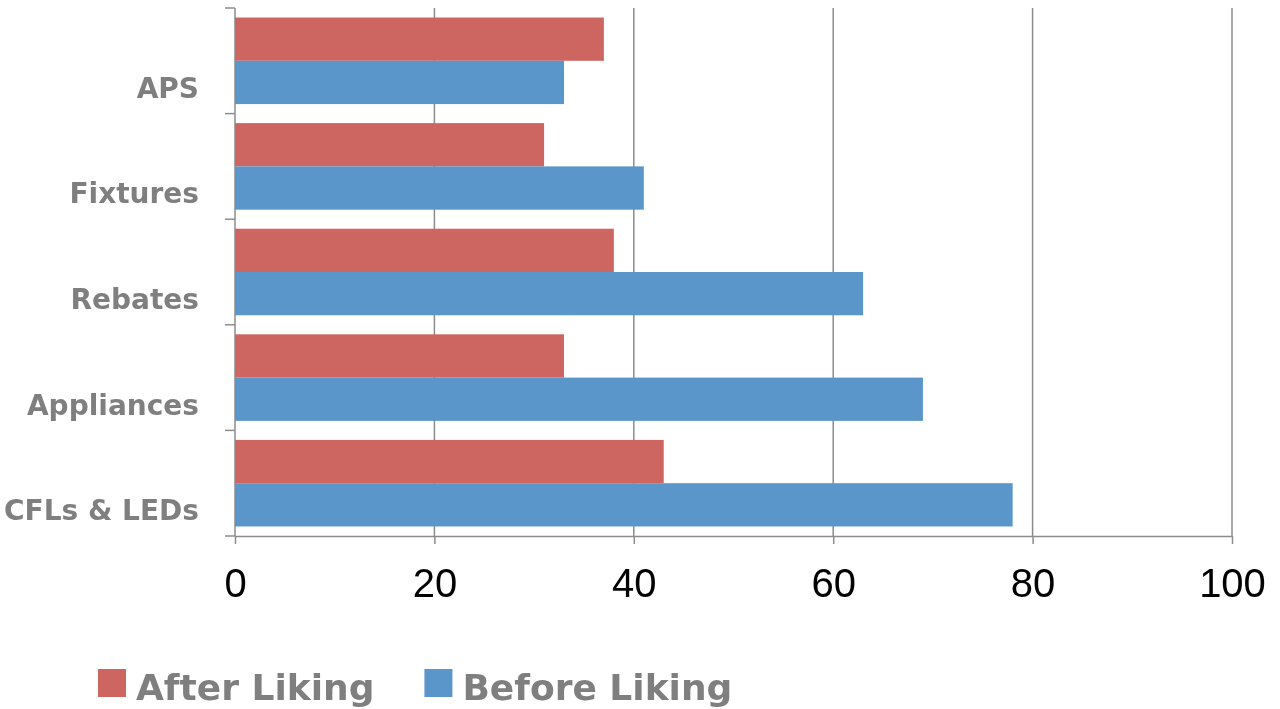 This screenshot has width=1280, height=709. I want to click on y-tick-label: APS, so click(167, 88).